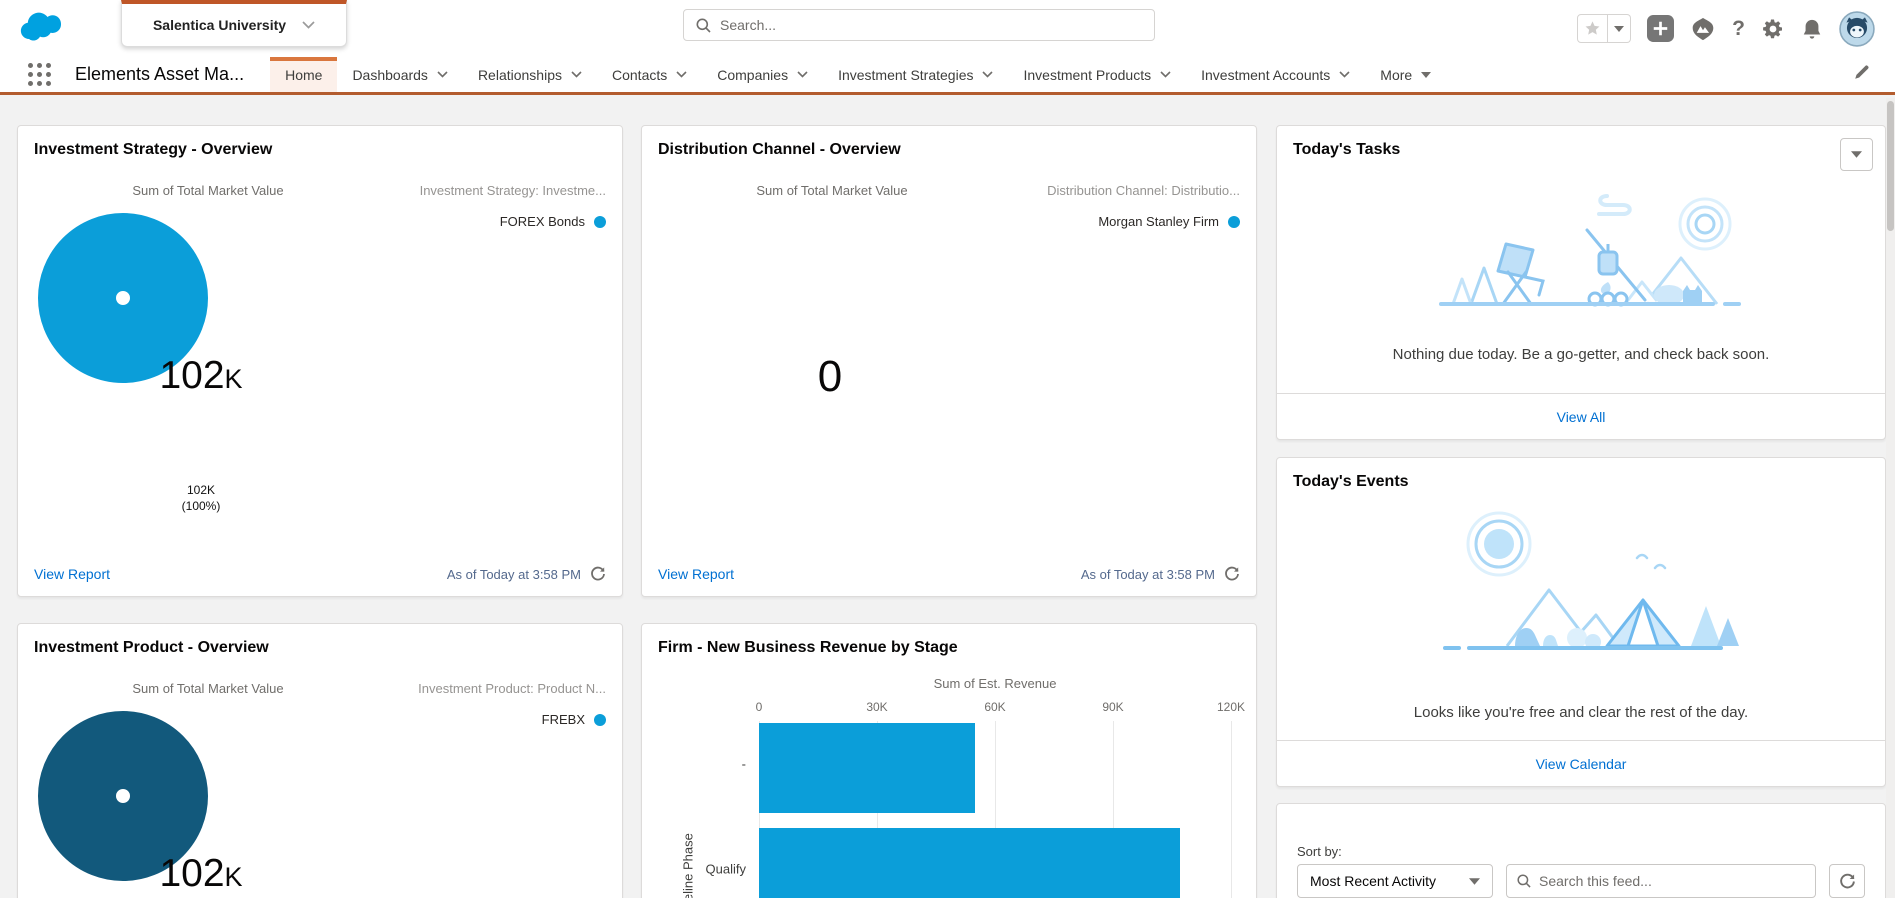  Describe the element at coordinates (995, 809) in the screenshot. I see `bar-plot-area` at that location.